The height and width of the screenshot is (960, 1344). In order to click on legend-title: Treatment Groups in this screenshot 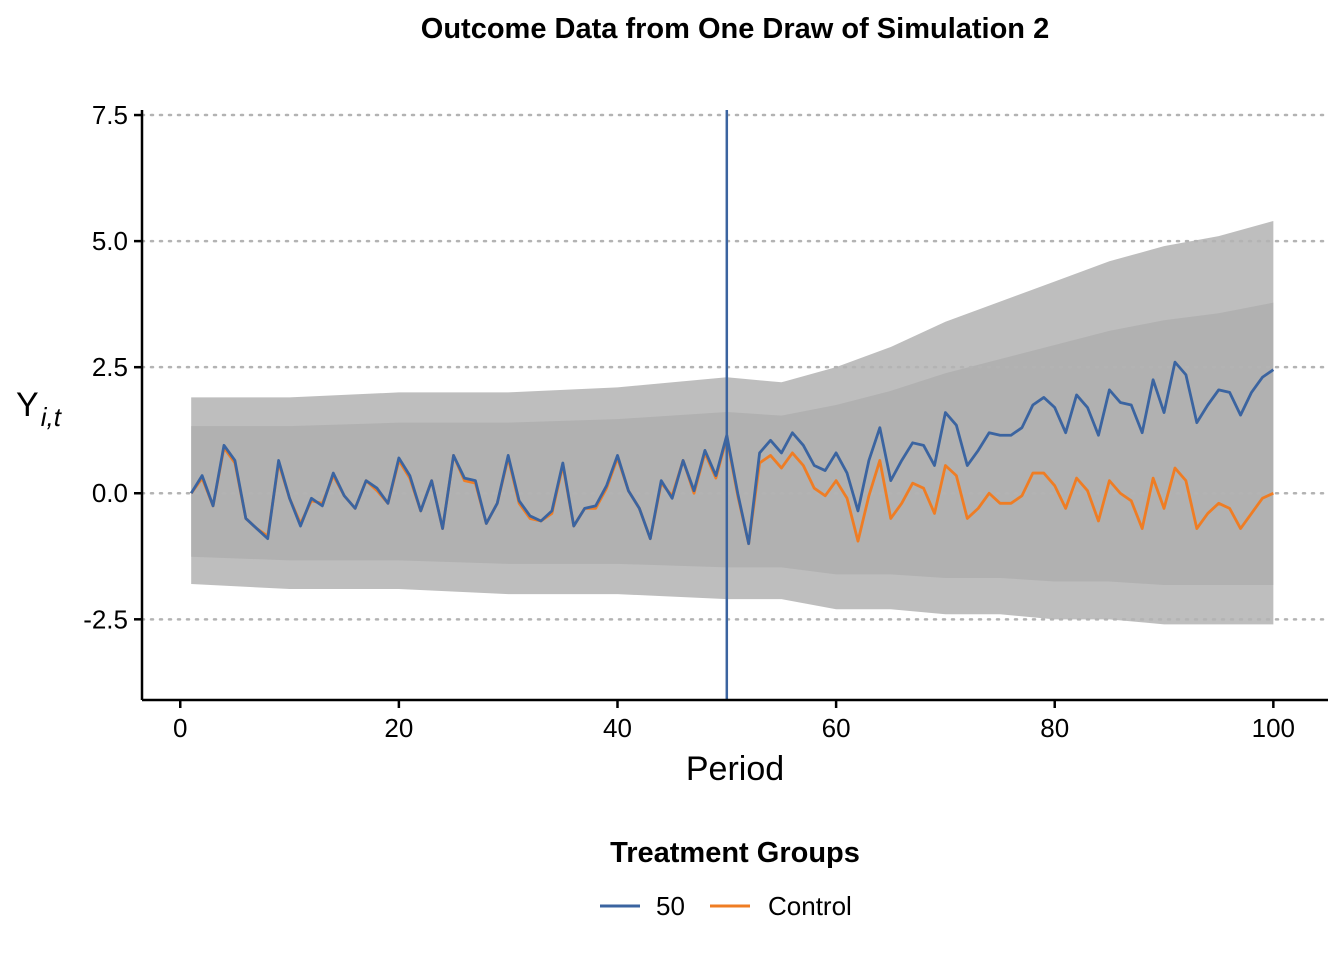, I will do `click(735, 853)`.